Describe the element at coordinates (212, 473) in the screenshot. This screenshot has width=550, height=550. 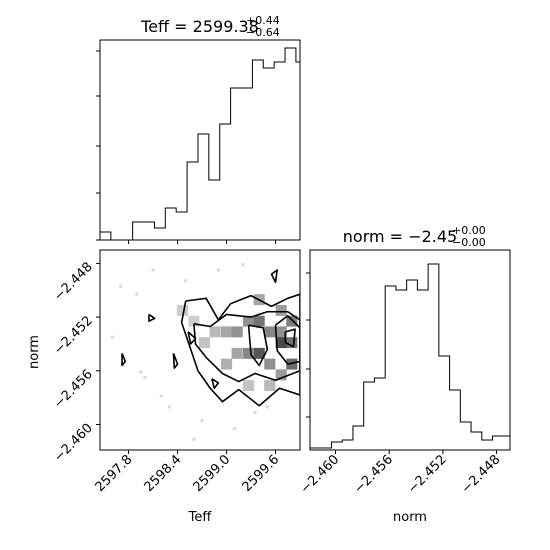
I see `xtick-label: 2599.0` at that location.